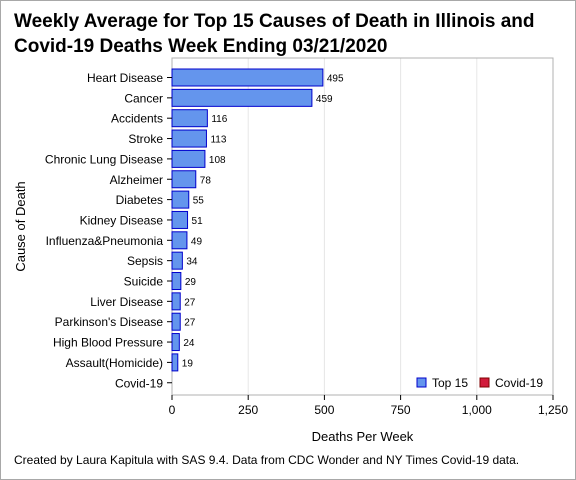 The height and width of the screenshot is (480, 576). Describe the element at coordinates (20, 226) in the screenshot. I see `y-axis-label: Cause of Death` at that location.